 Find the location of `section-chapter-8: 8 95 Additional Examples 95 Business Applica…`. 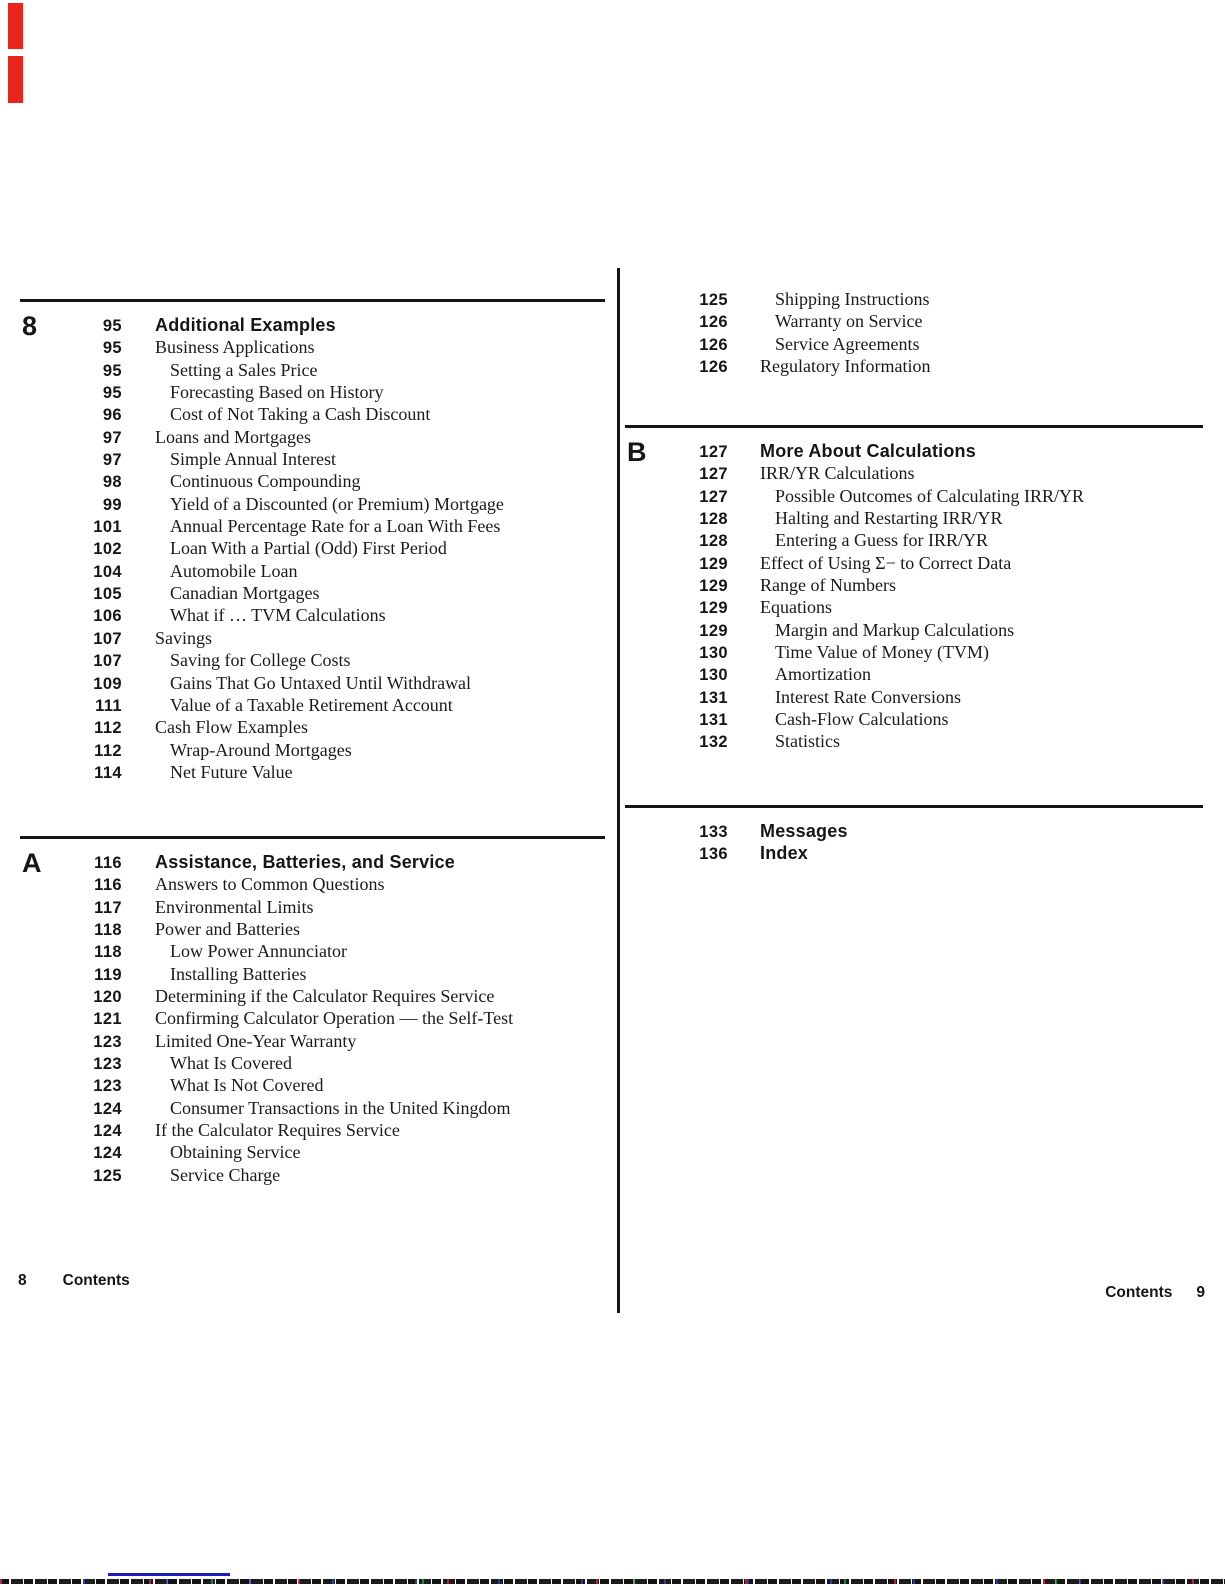

section-chapter-8: 8 95 Additional Examples 95 Business Applica… is located at coordinates (312, 541).